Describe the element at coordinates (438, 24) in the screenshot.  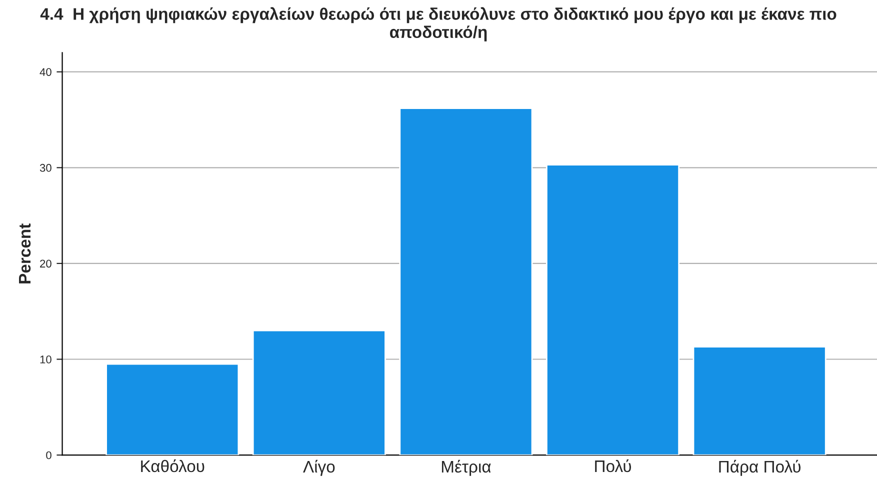
I see `chart-title: 4.4 Η χρήση ψηφιακών εργαλείων θεωρώ ότι με διευκόλυνε στο διδακτικό μου έργο και με έκανε πιο αποδοτικό/η` at that location.